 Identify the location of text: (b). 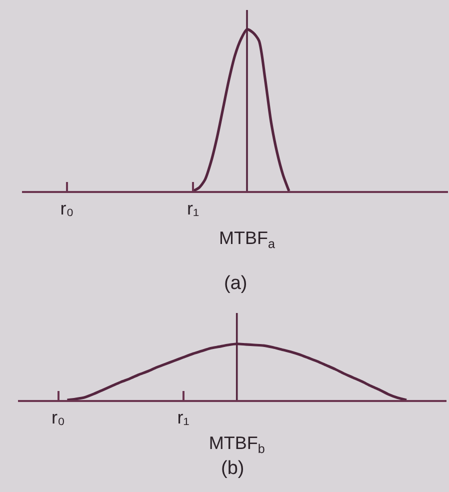
(232, 468).